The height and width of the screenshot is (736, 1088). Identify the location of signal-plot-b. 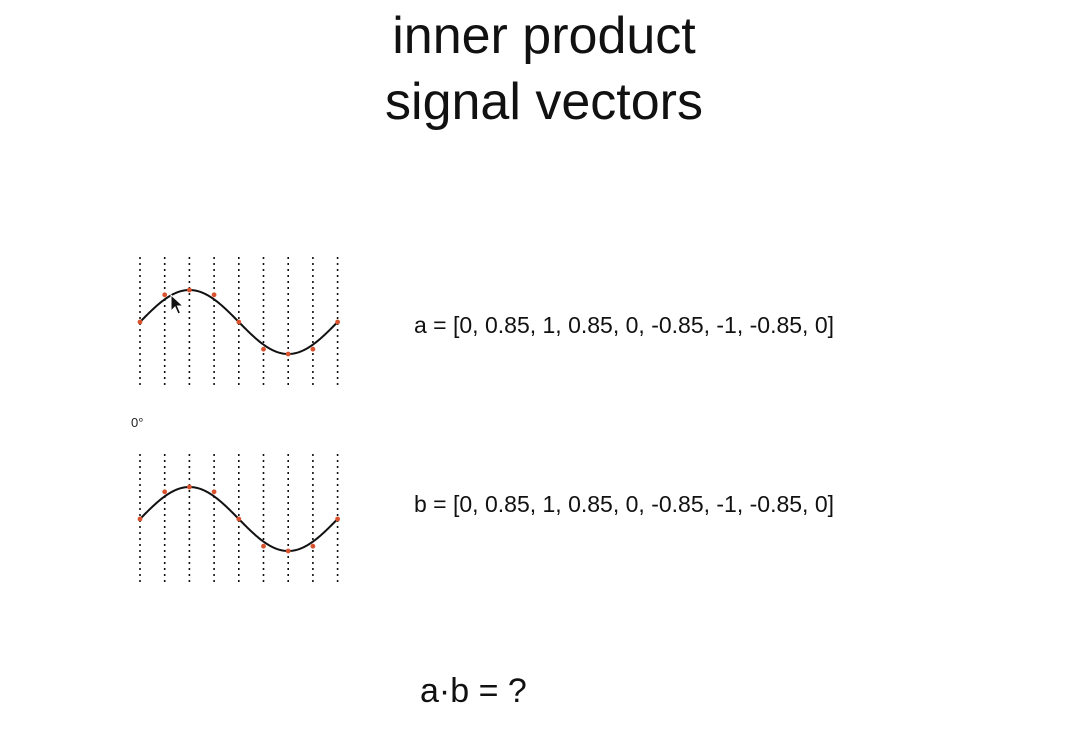
(238, 519).